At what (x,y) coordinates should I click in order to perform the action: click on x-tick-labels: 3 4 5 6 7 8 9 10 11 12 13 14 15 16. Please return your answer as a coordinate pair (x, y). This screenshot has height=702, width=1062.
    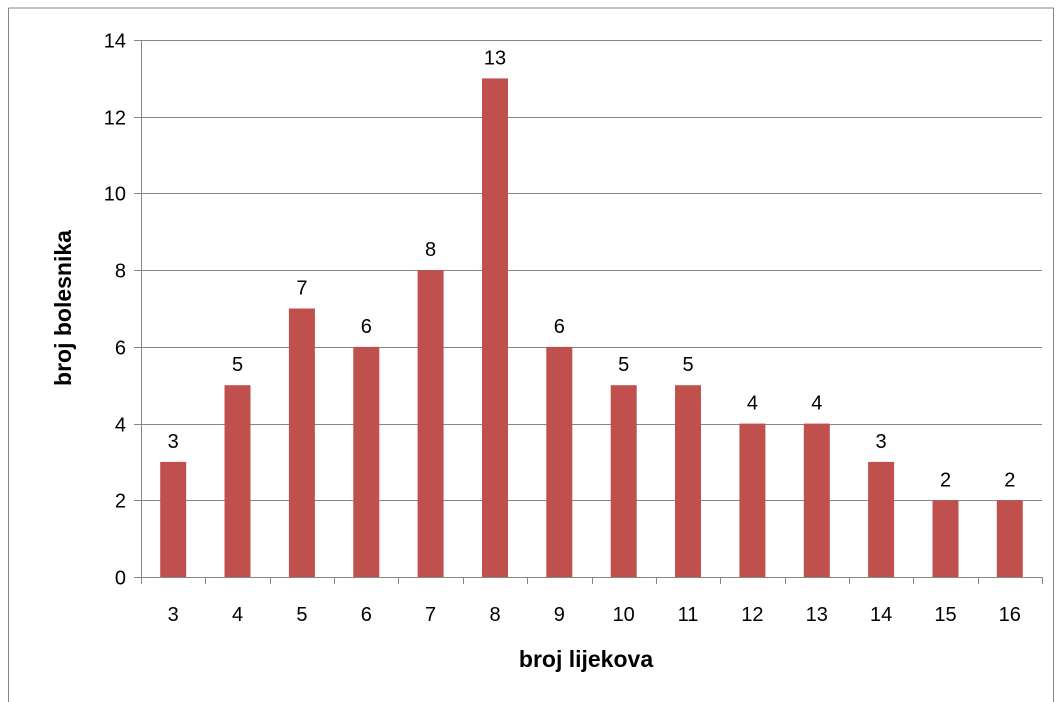
    Looking at the image, I should click on (594, 615).